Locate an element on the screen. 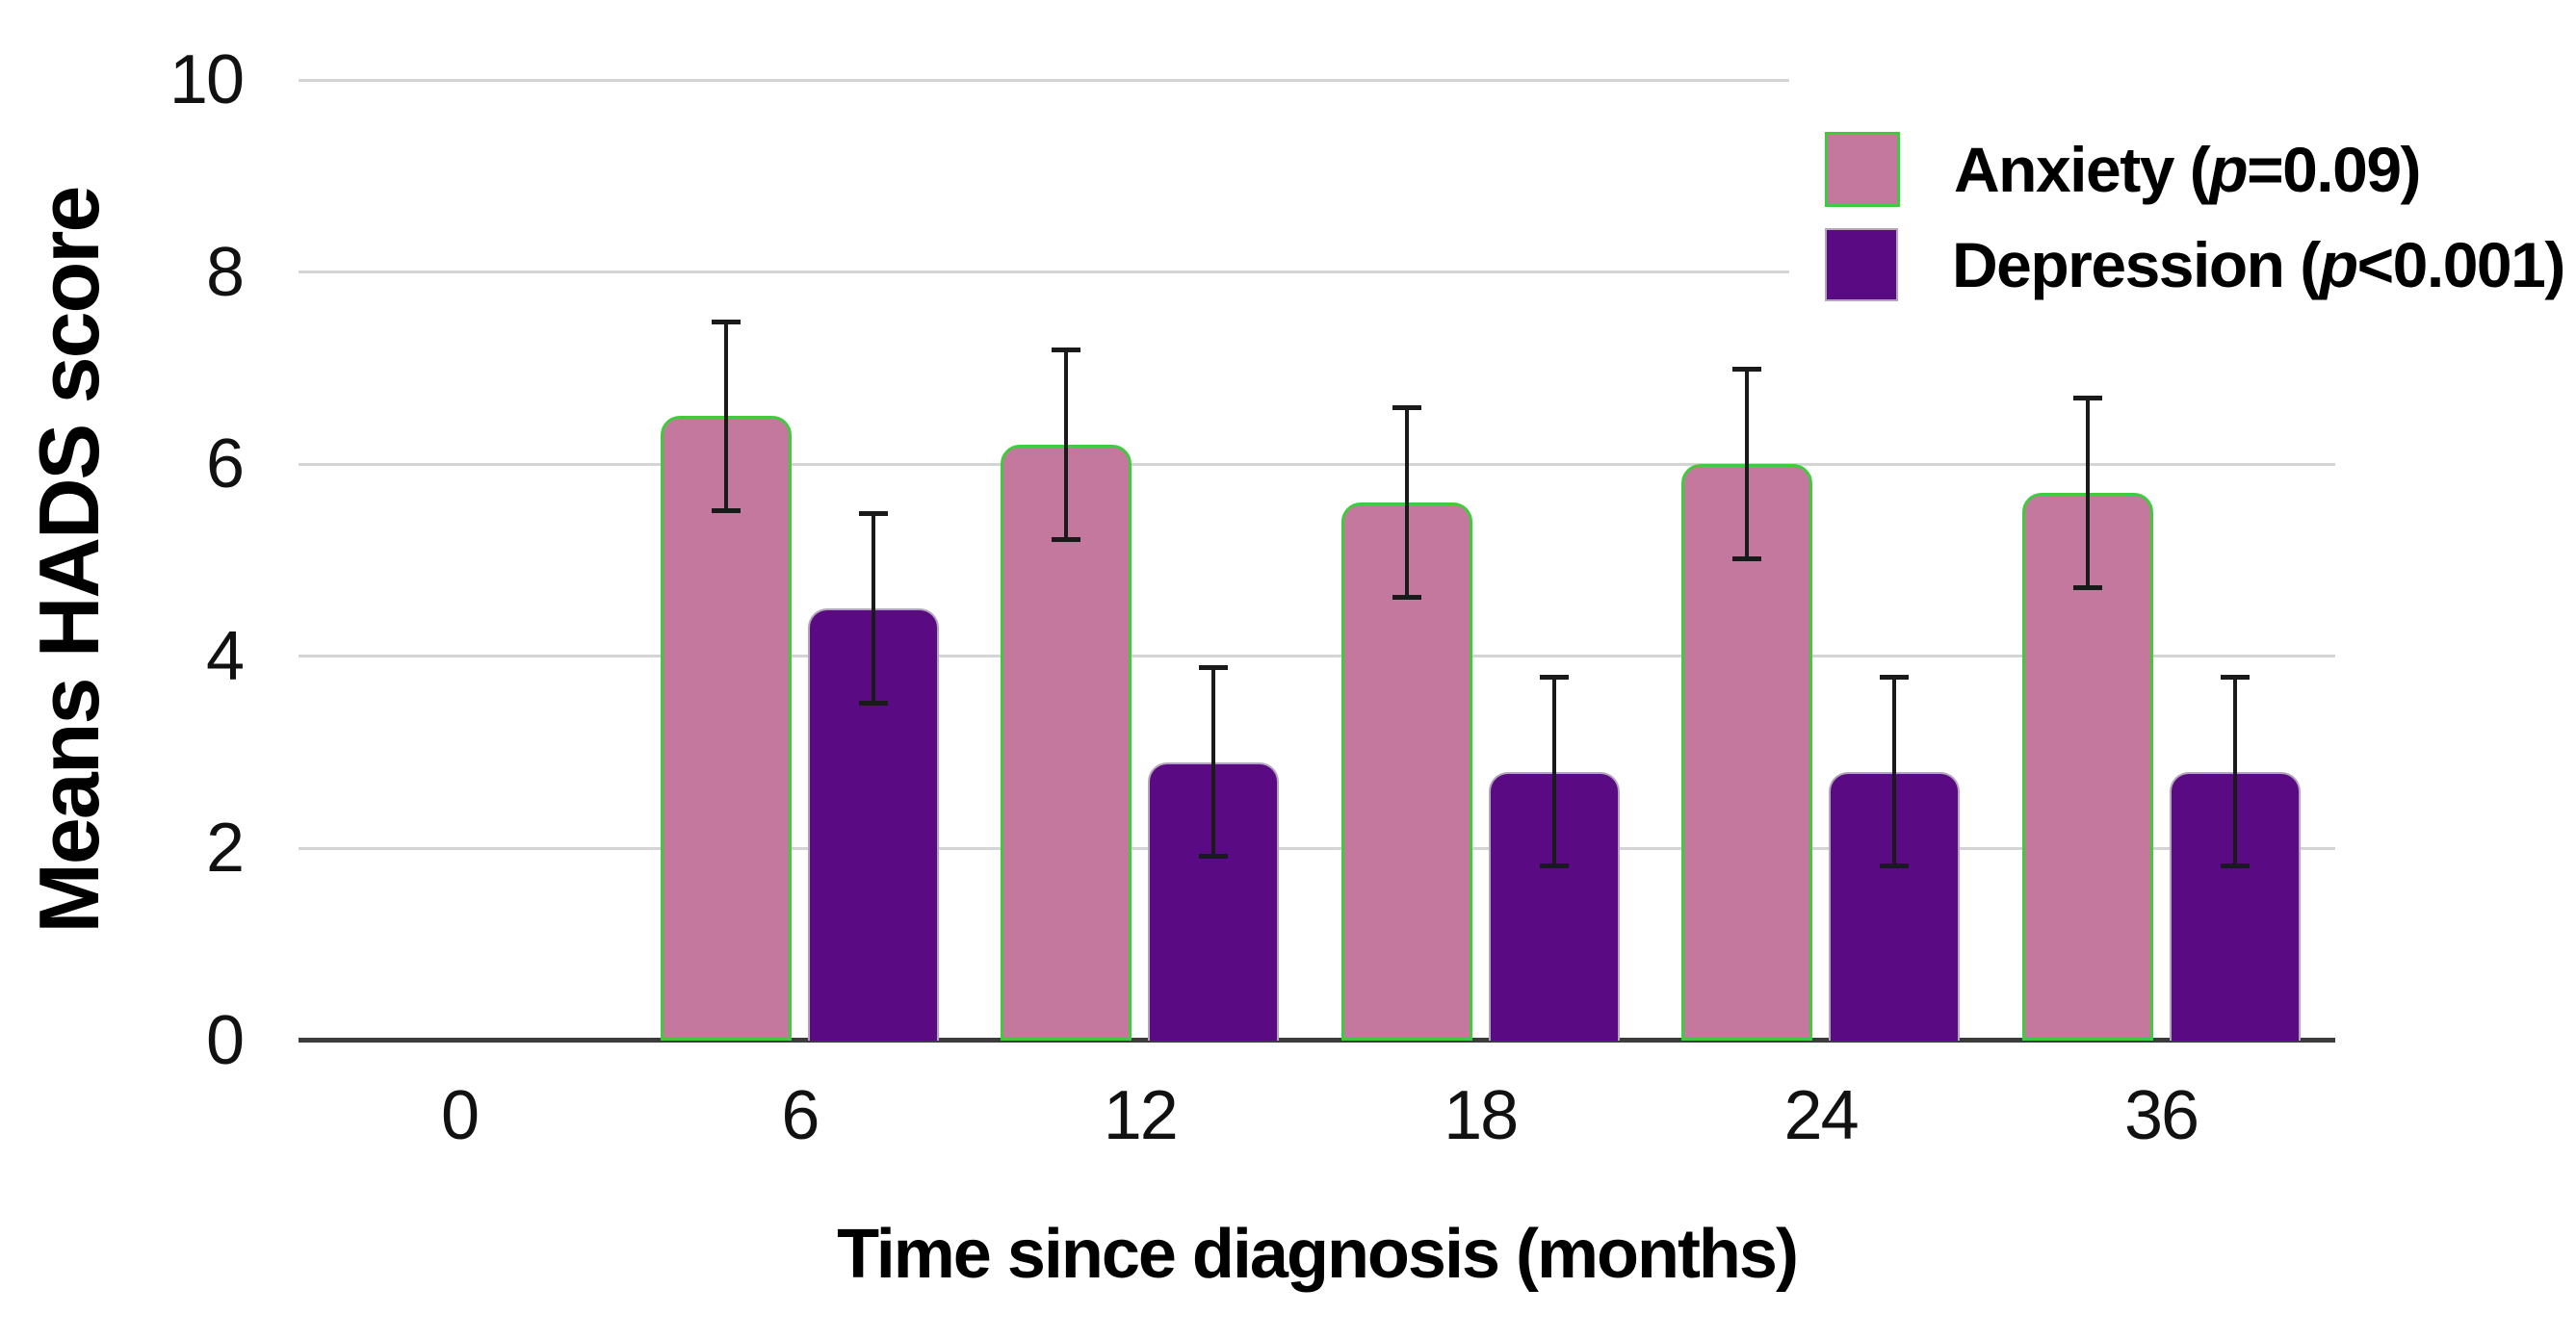  x-tick-label-12: 12 is located at coordinates (1141, 1115).